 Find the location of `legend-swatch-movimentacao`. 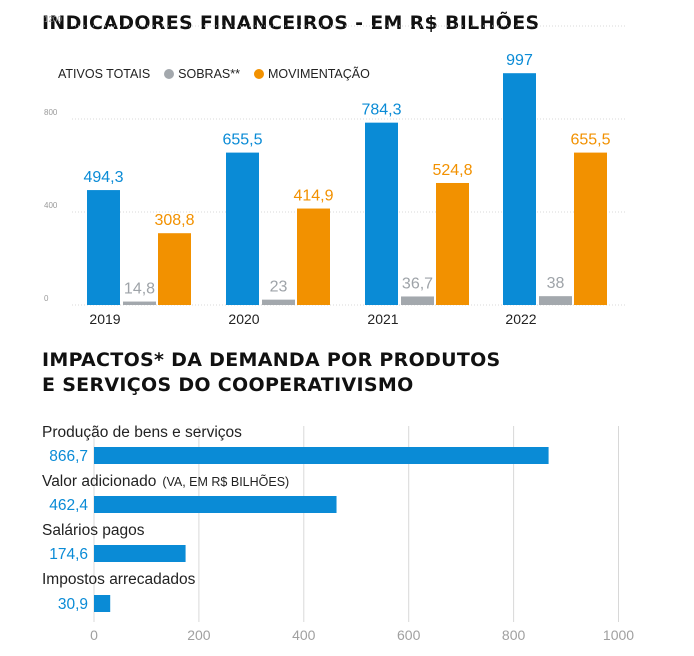

legend-swatch-movimentacao is located at coordinates (259, 74).